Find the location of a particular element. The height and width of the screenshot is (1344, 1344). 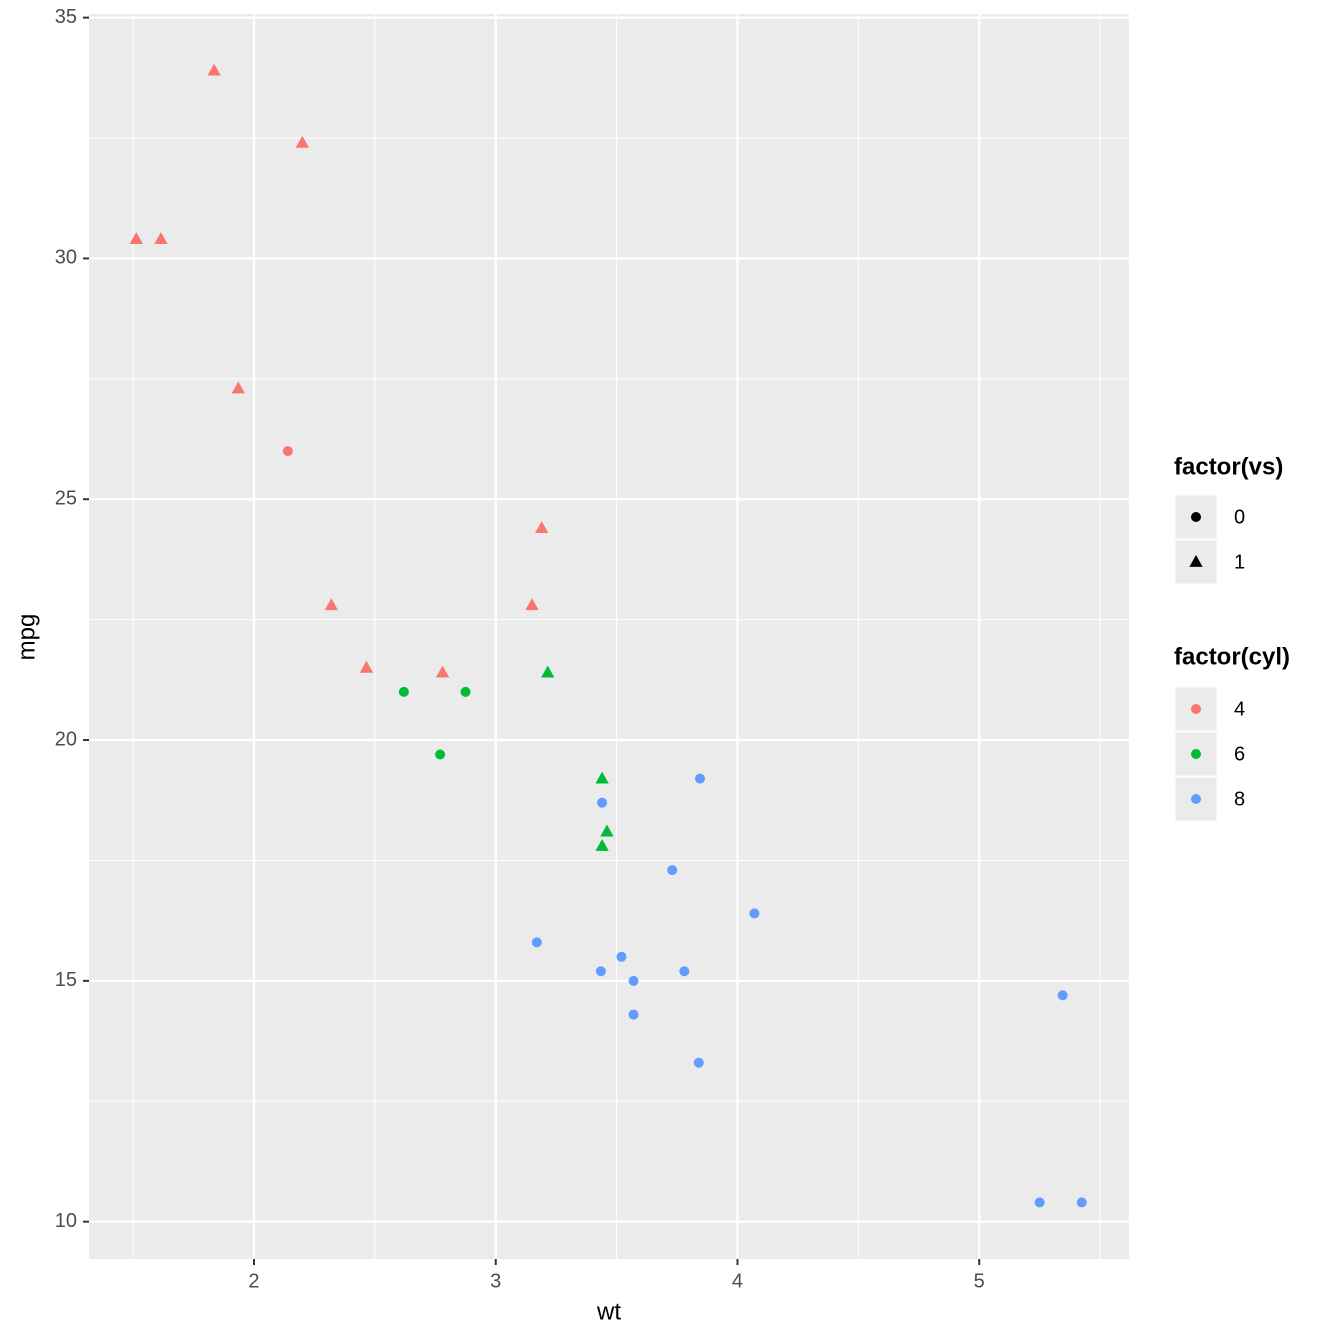

x-tick-label: 5 is located at coordinates (979, 1281).